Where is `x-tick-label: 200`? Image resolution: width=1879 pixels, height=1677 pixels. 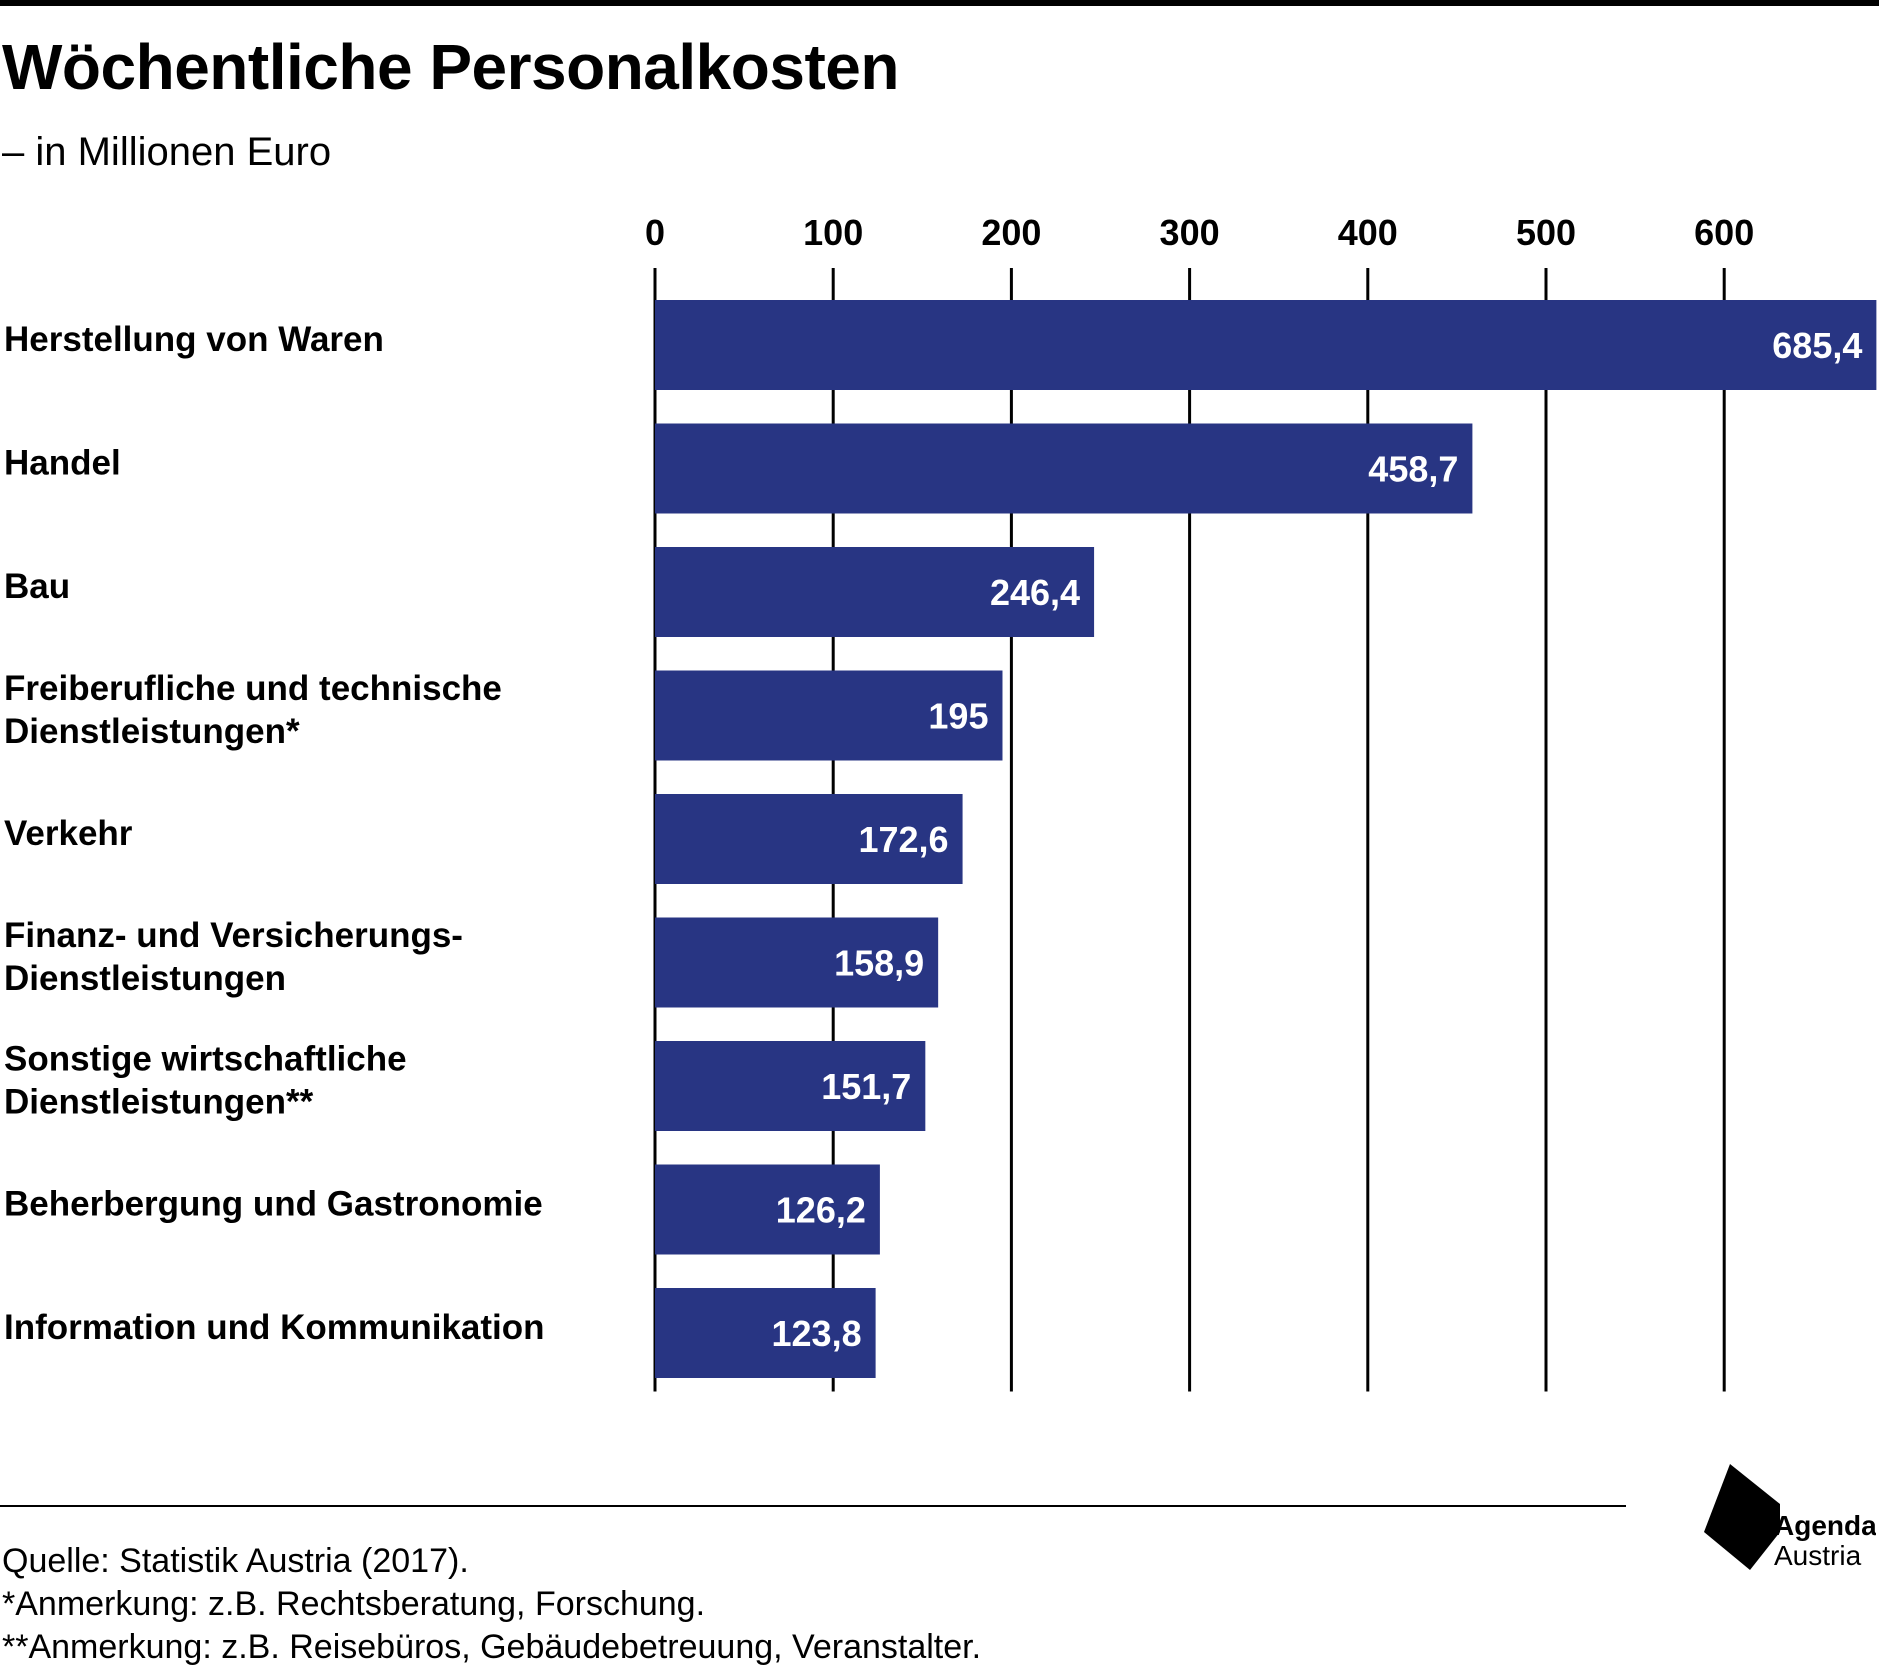
x-tick-label: 200 is located at coordinates (1011, 232).